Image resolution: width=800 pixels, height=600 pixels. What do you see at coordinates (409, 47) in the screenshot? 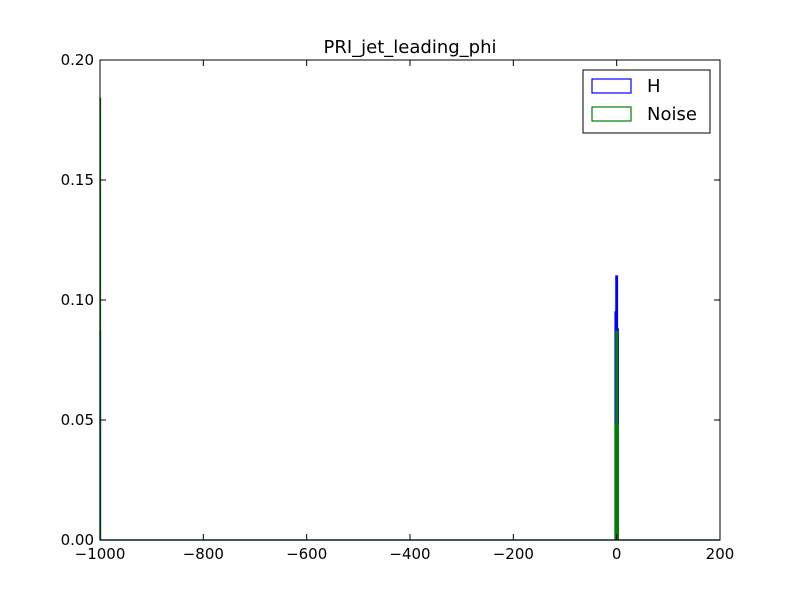
I see `chart-title: PRI_jet_leading_phi` at bounding box center [409, 47].